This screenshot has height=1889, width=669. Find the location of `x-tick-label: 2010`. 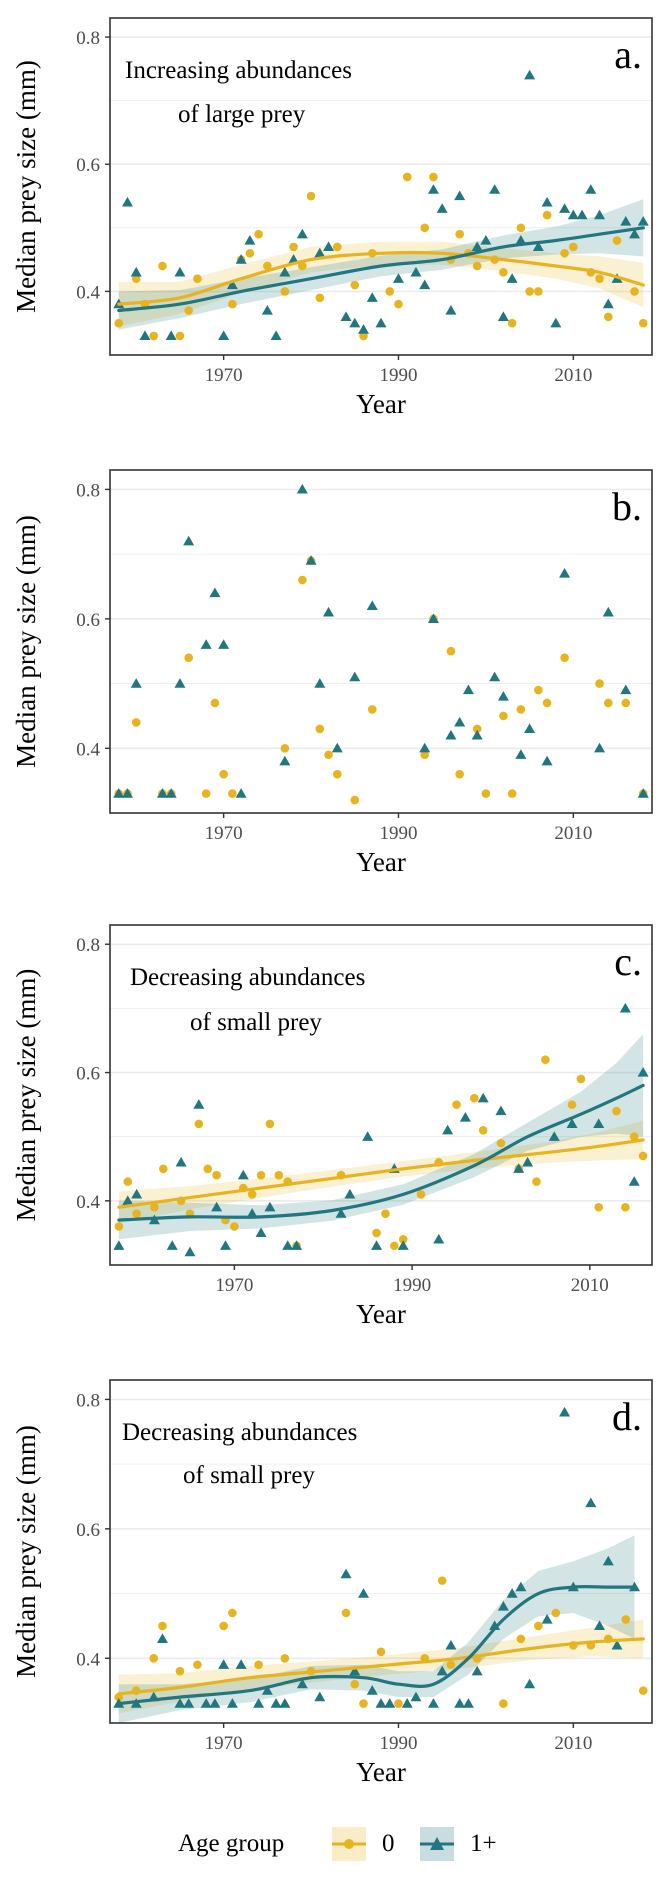

x-tick-label: 2010 is located at coordinates (573, 375).